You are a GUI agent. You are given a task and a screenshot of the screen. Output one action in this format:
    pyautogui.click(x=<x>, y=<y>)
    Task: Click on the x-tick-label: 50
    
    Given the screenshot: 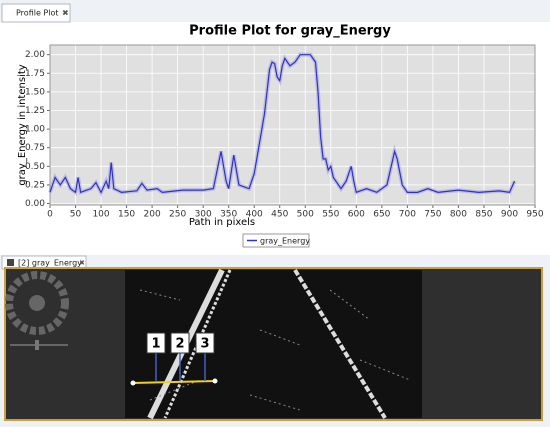 What is the action you would take?
    pyautogui.click(x=76, y=215)
    